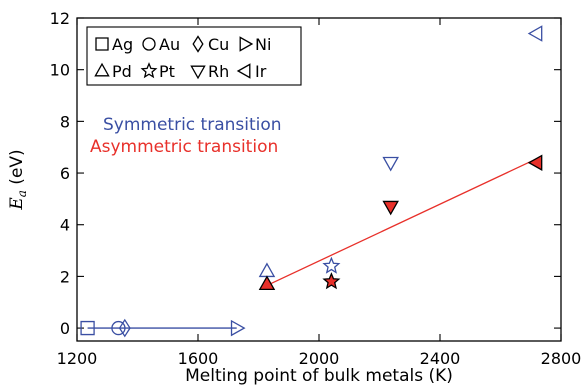 The image size is (584, 385). What do you see at coordinates (243, 71) in the screenshot?
I see `legend-ir-marker` at bounding box center [243, 71].